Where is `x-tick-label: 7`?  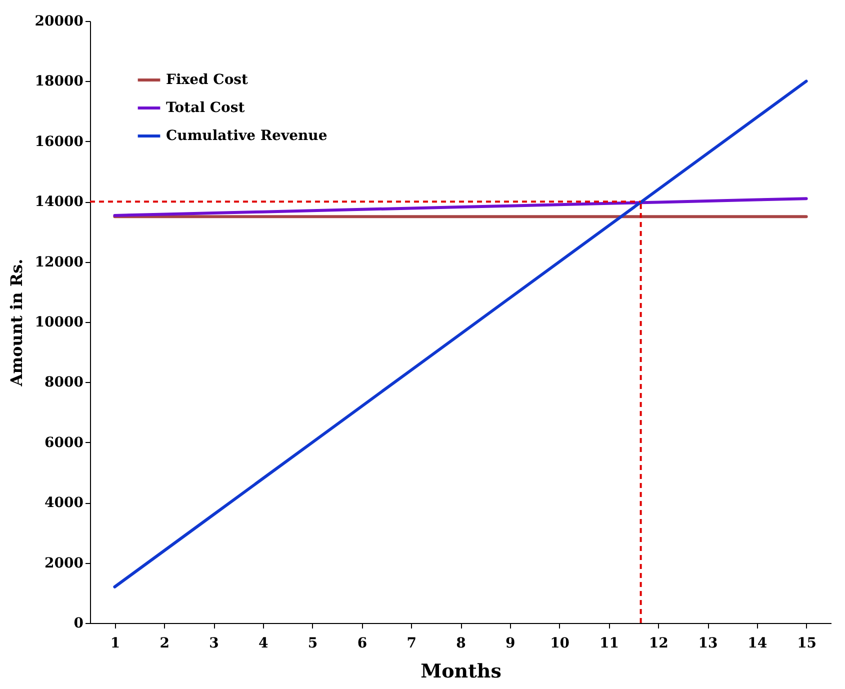
x-tick-label: 7 is located at coordinates (411, 644).